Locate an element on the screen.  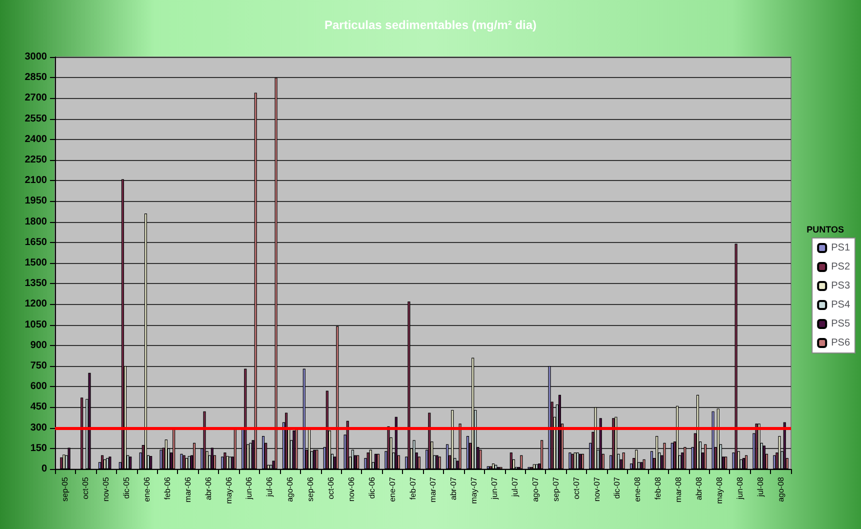
x-tick-label: ene-06 is located at coordinates (147, 489).